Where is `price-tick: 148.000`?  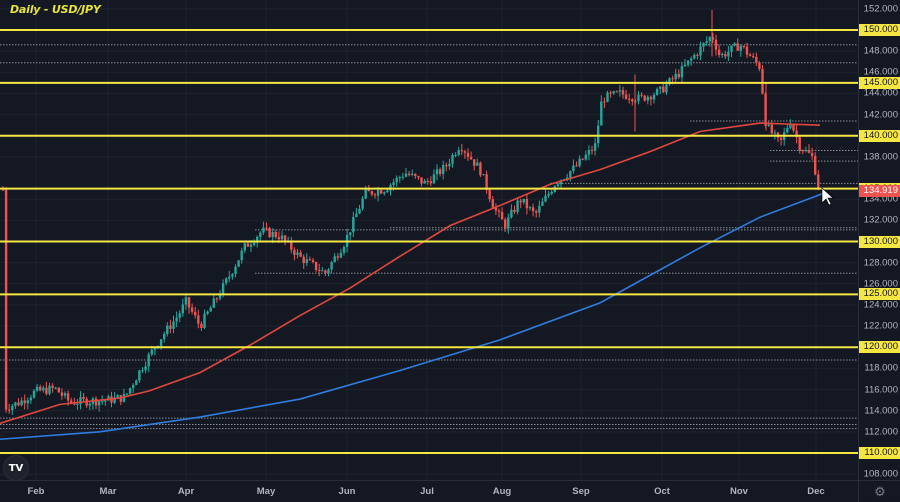
price-tick: 148.000 is located at coordinates (880, 51).